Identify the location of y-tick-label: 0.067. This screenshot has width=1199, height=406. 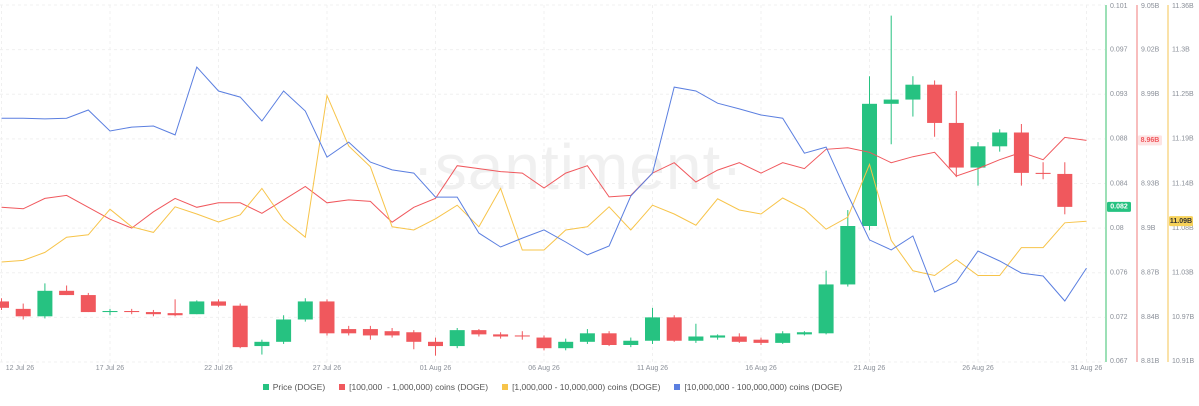
(1119, 361).